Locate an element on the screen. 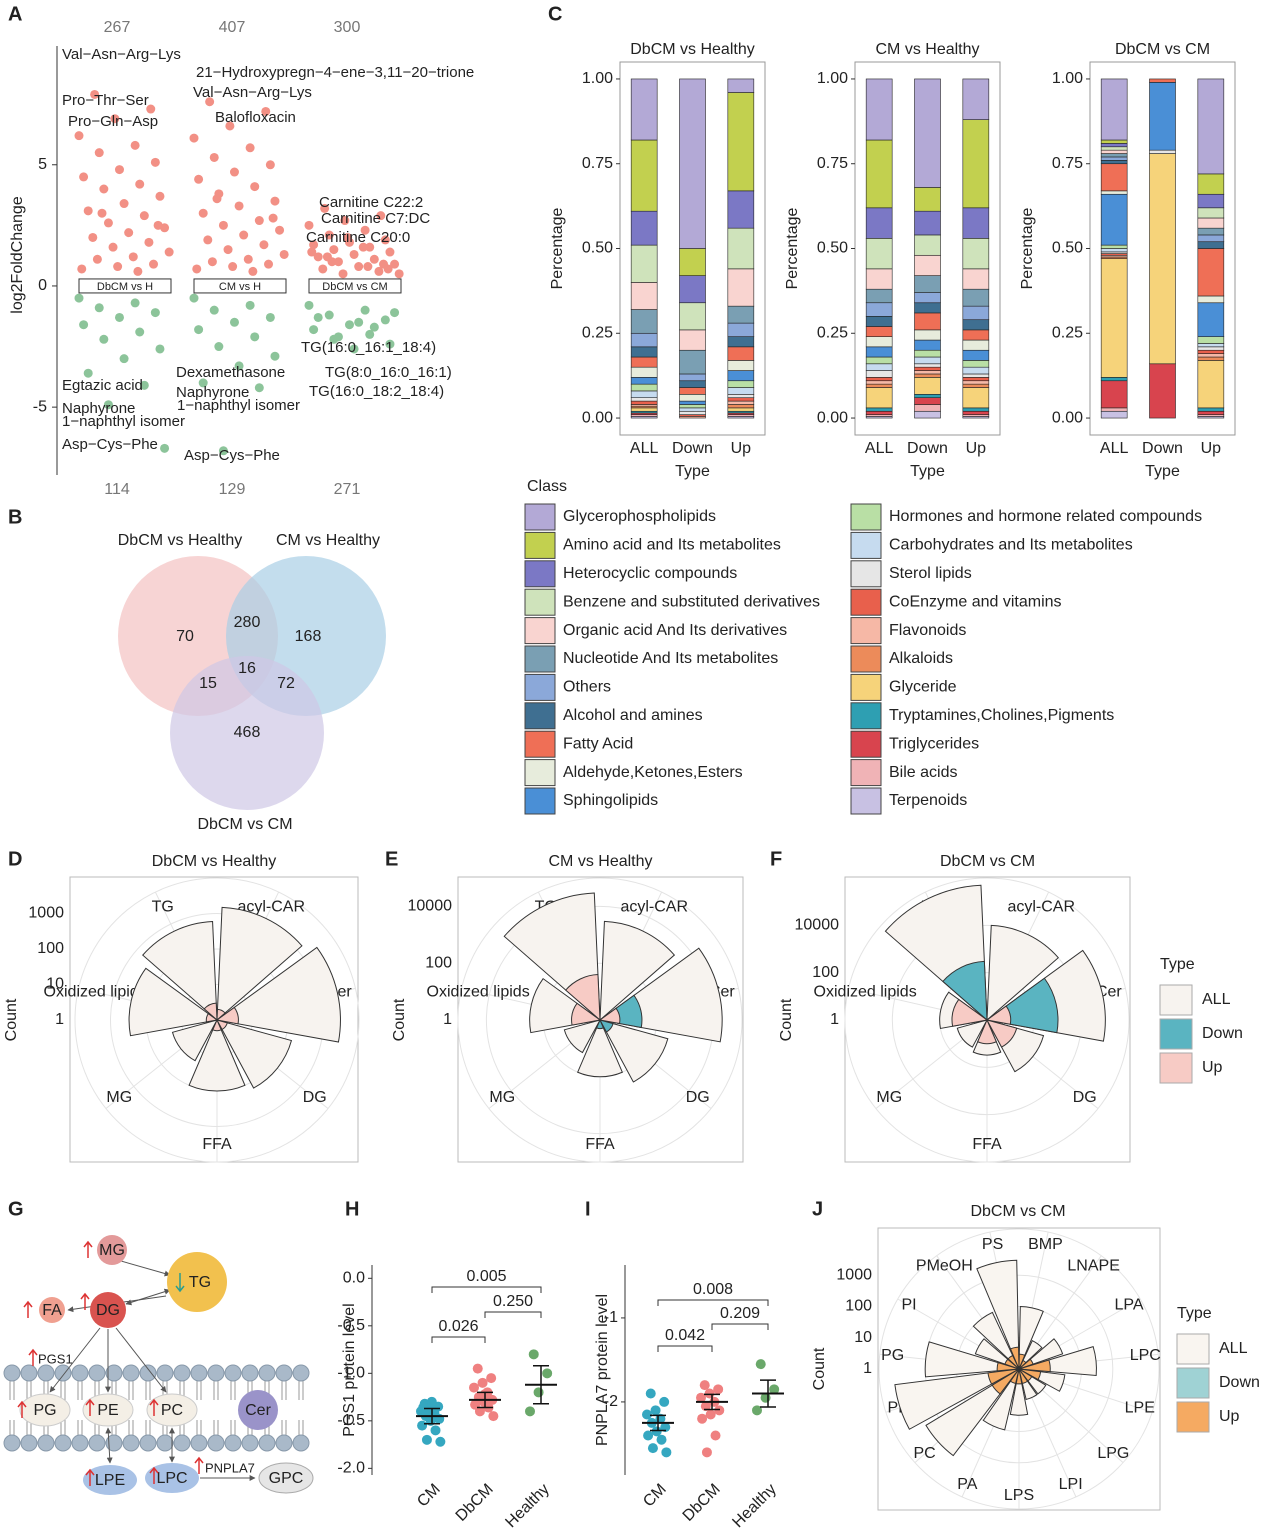  x-tick-label: Up is located at coordinates (741, 448).